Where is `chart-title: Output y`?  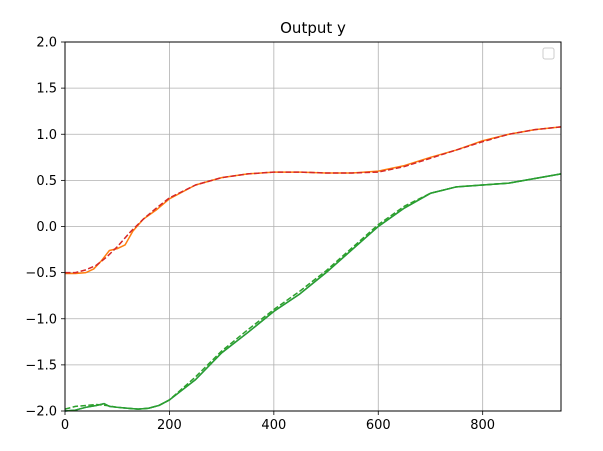
chart-title: Output y is located at coordinates (313, 28).